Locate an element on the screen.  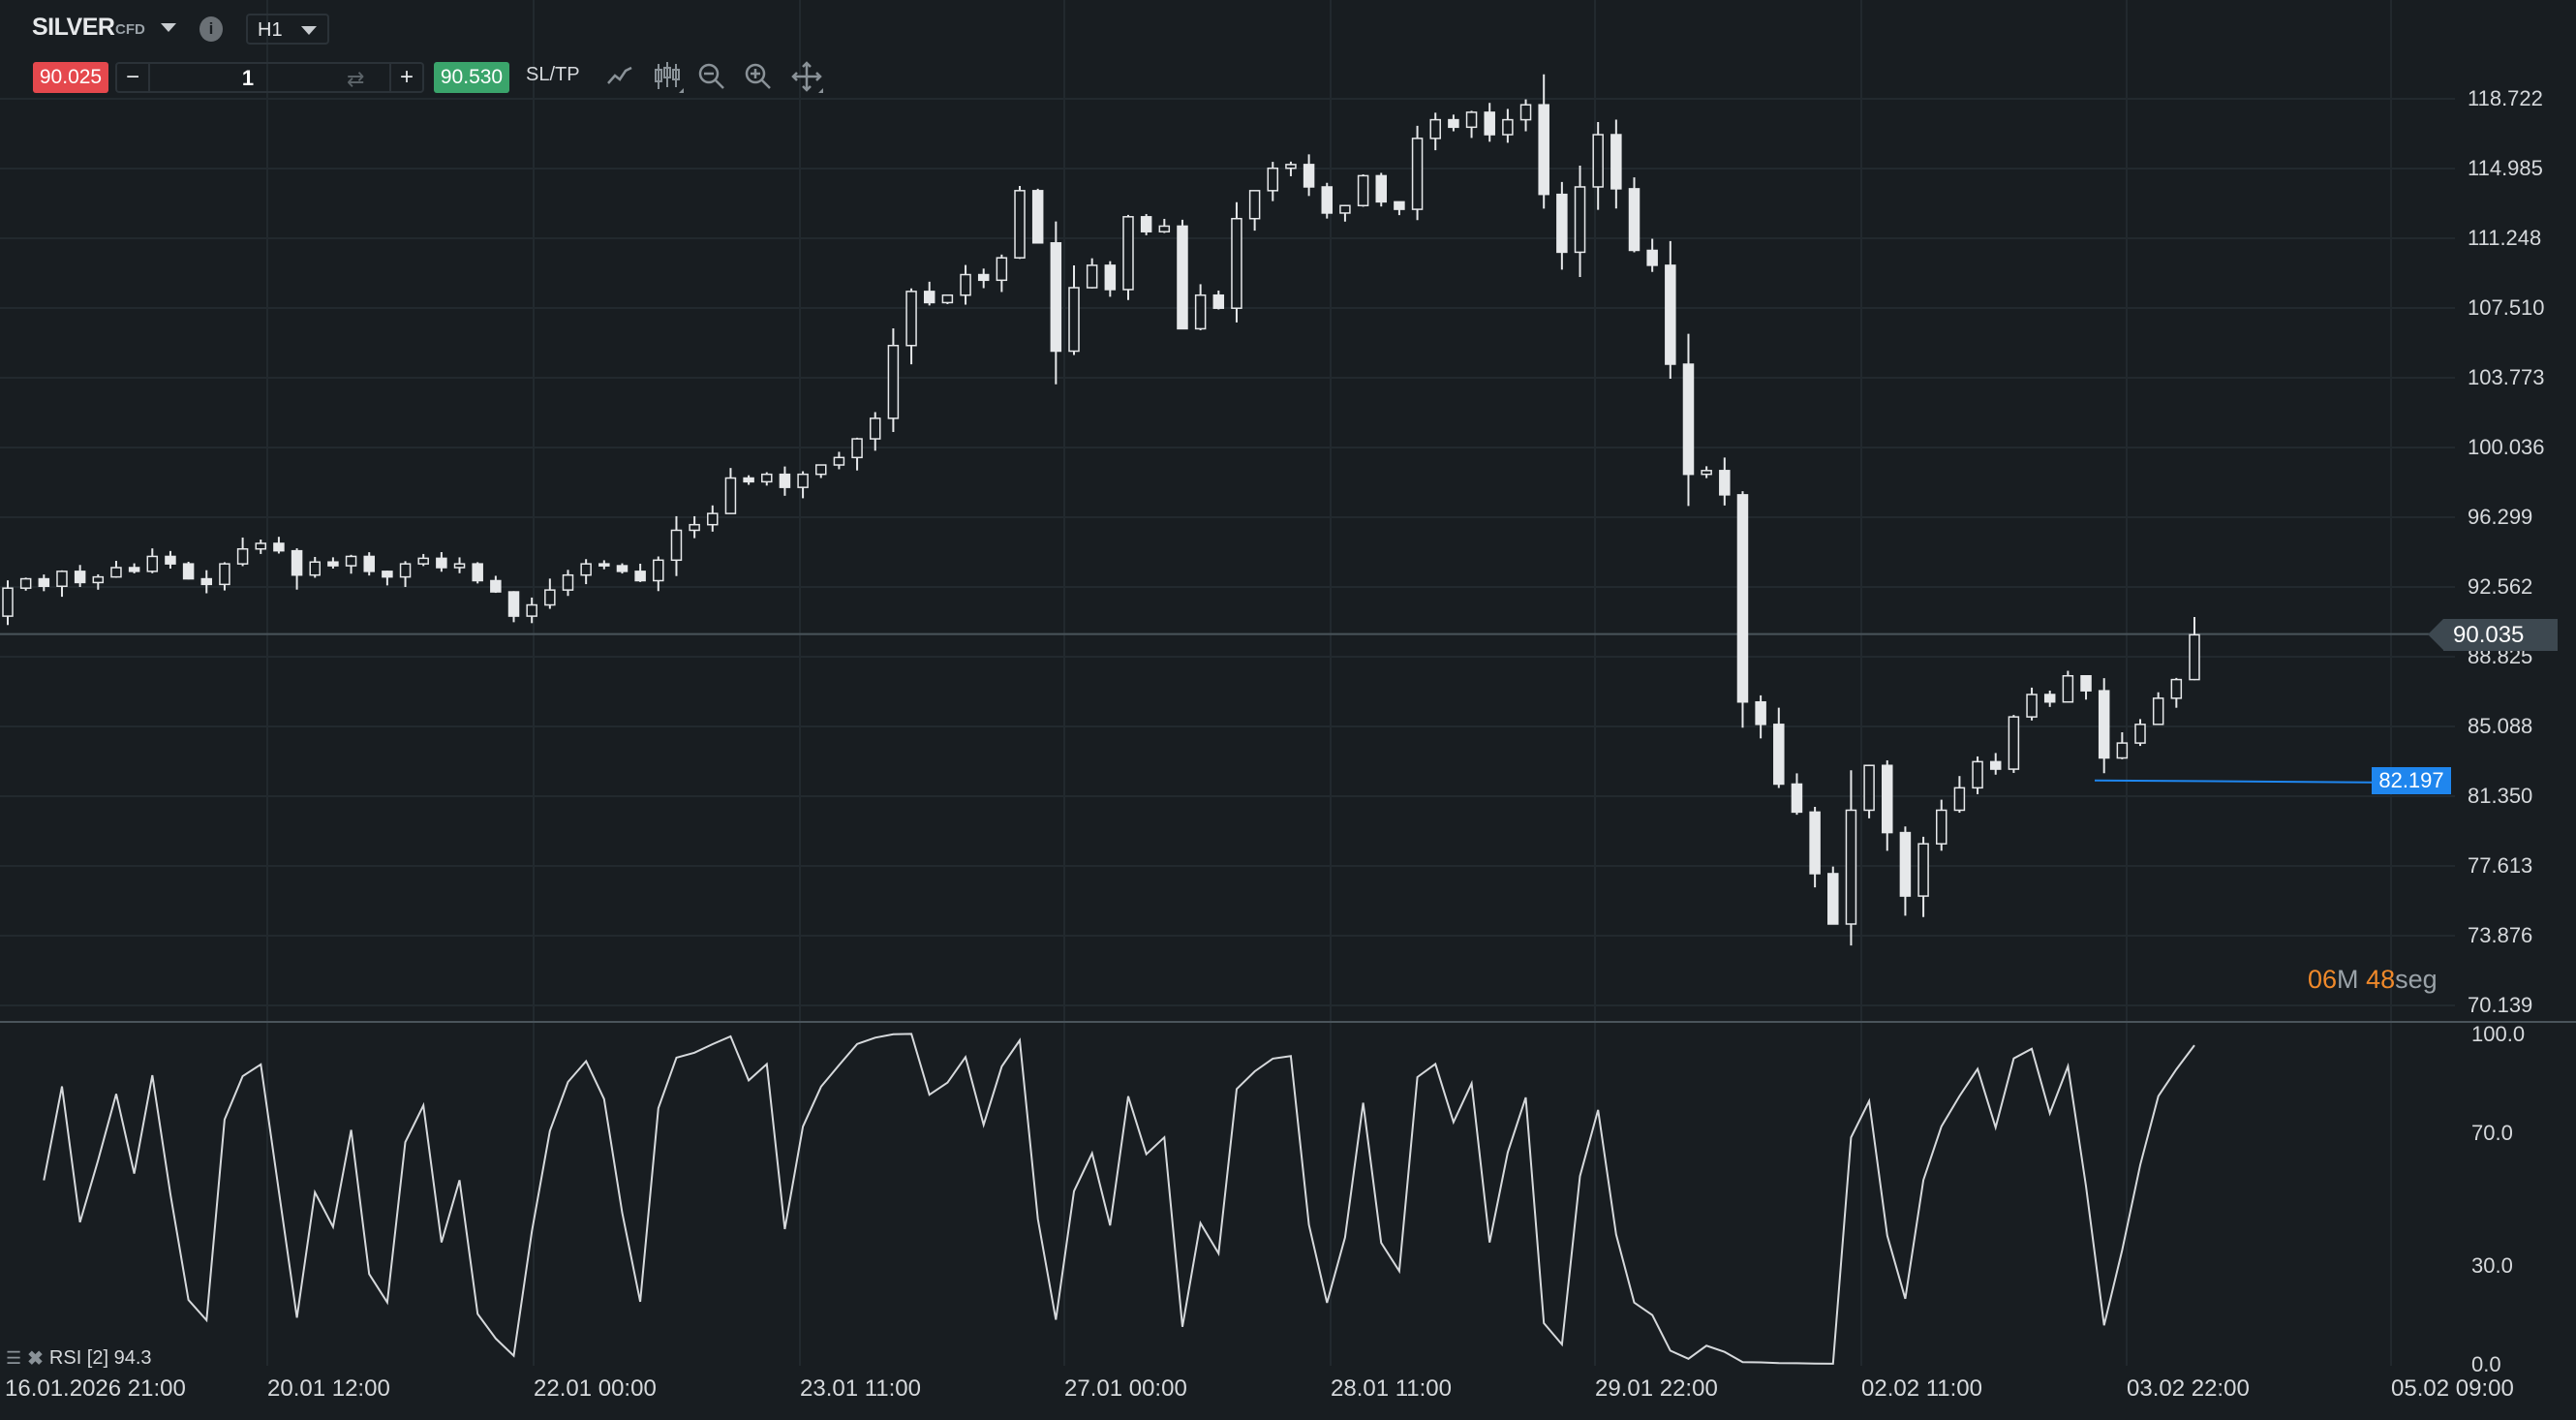
candlestick-icon is located at coordinates (667, 76).